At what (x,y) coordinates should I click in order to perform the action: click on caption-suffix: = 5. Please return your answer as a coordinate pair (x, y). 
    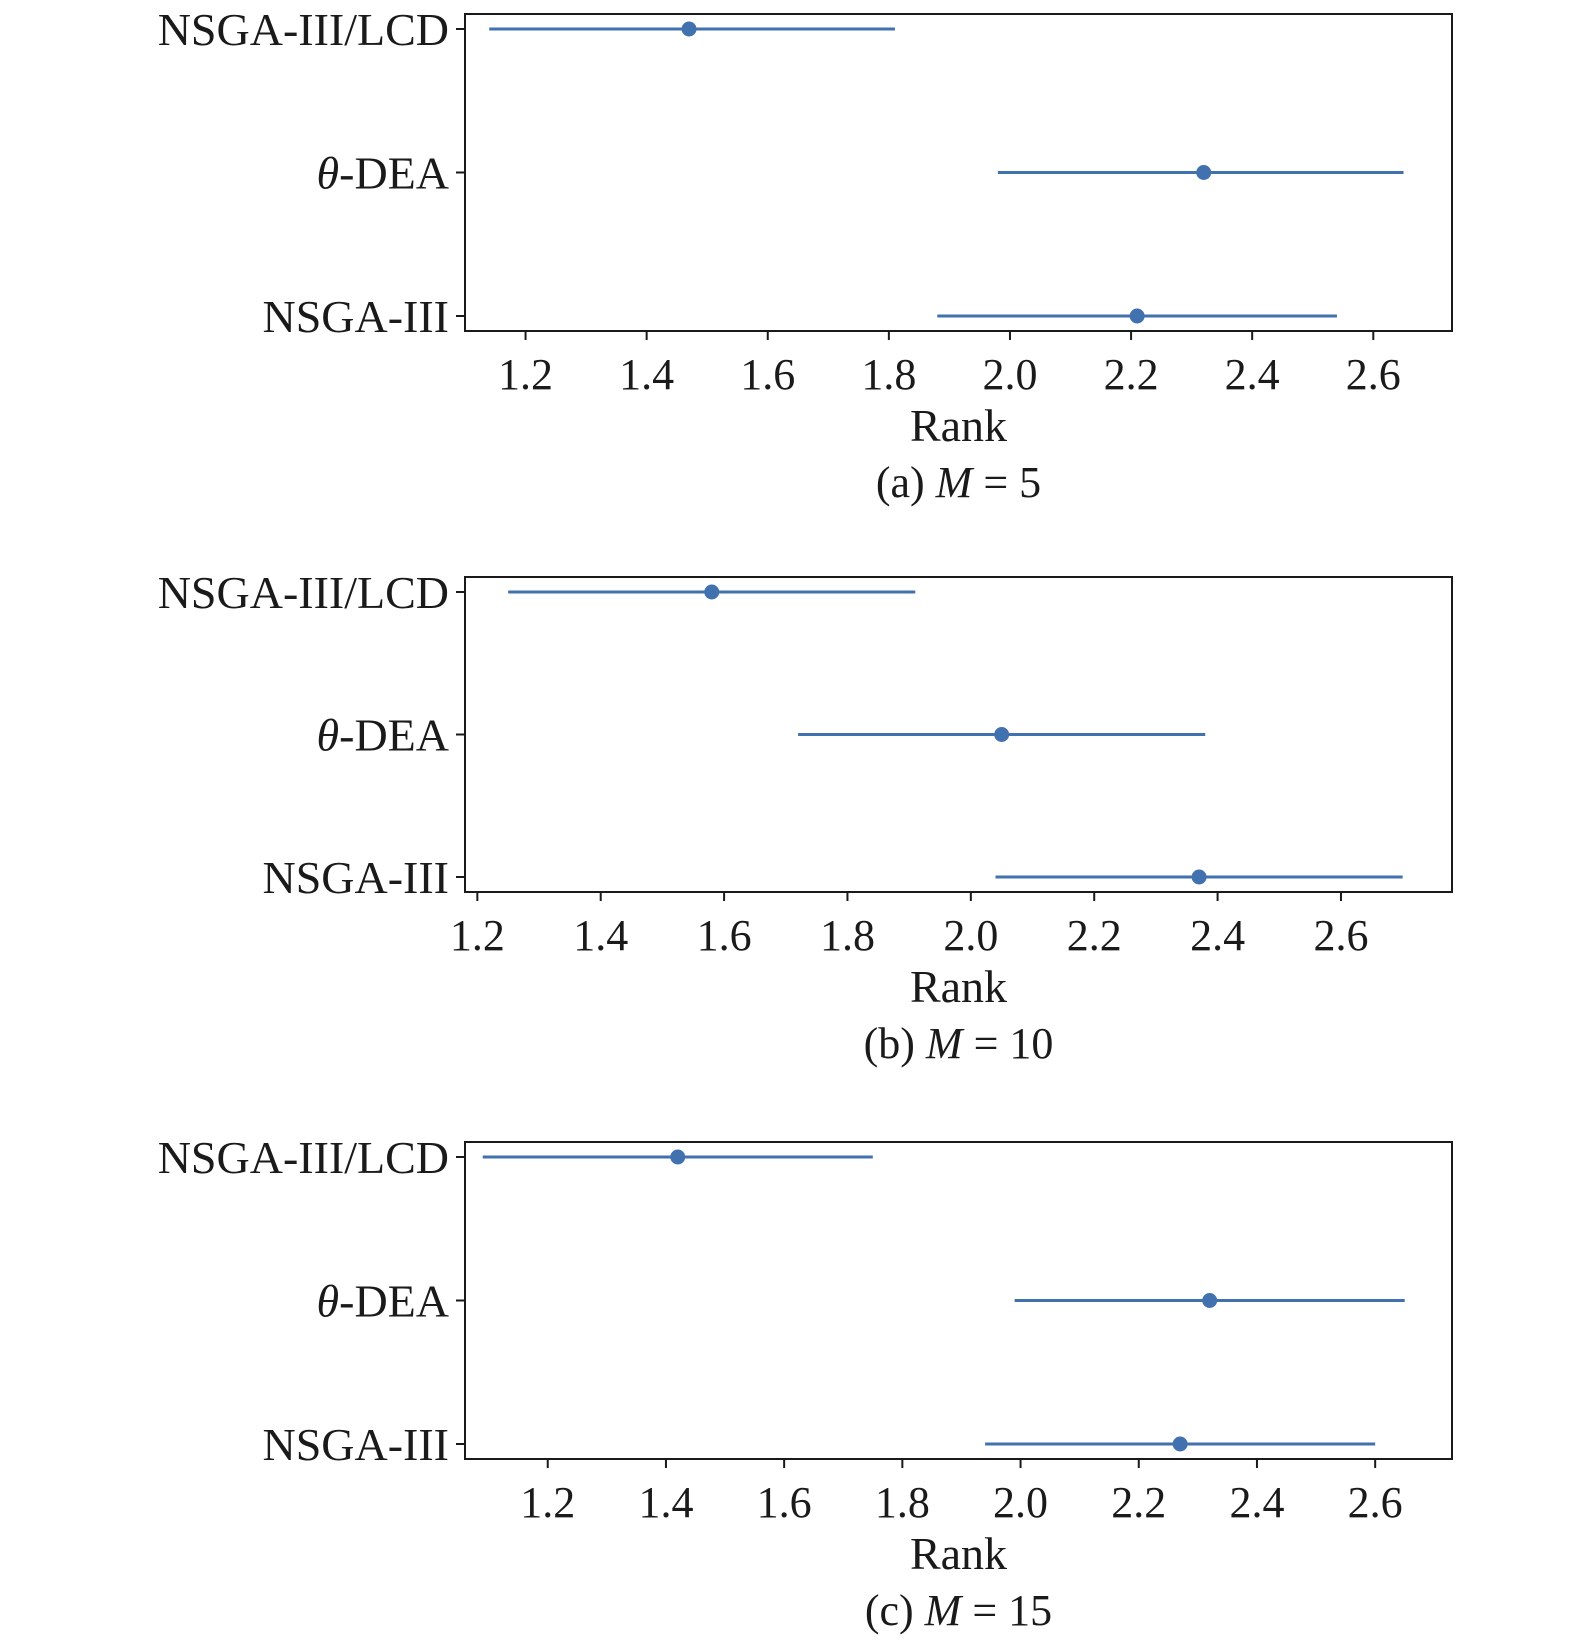
    Looking at the image, I should click on (1006, 482).